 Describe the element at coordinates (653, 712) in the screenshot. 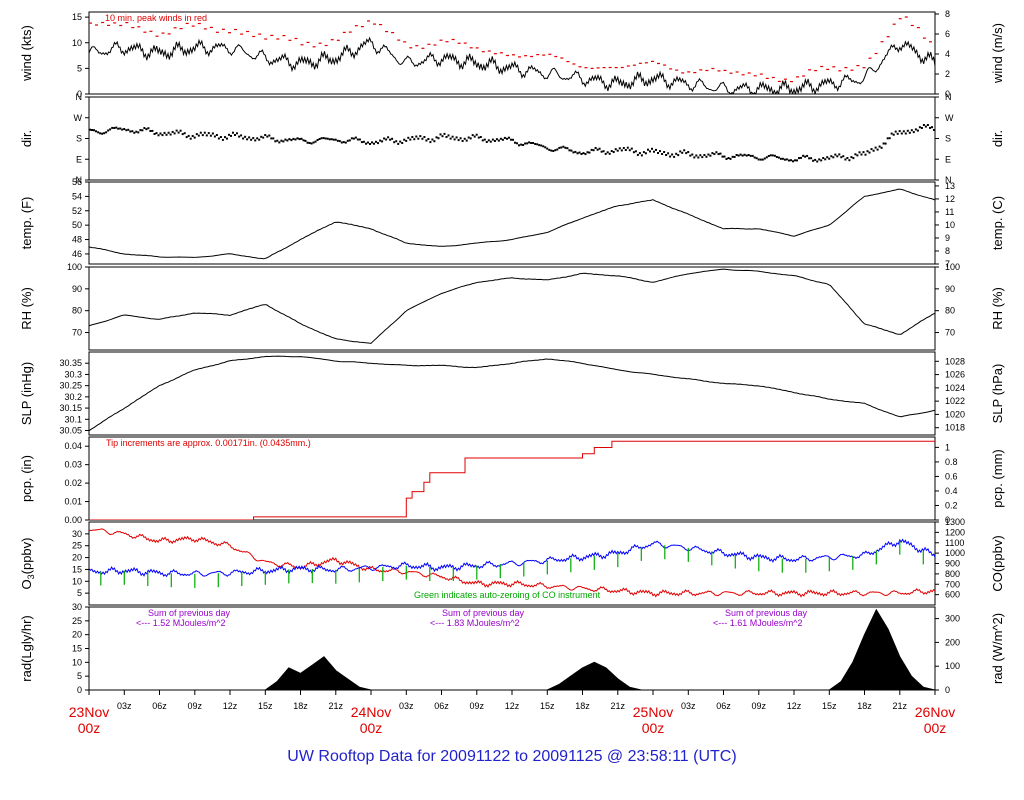

I see `x-date-label: 25Nov` at that location.